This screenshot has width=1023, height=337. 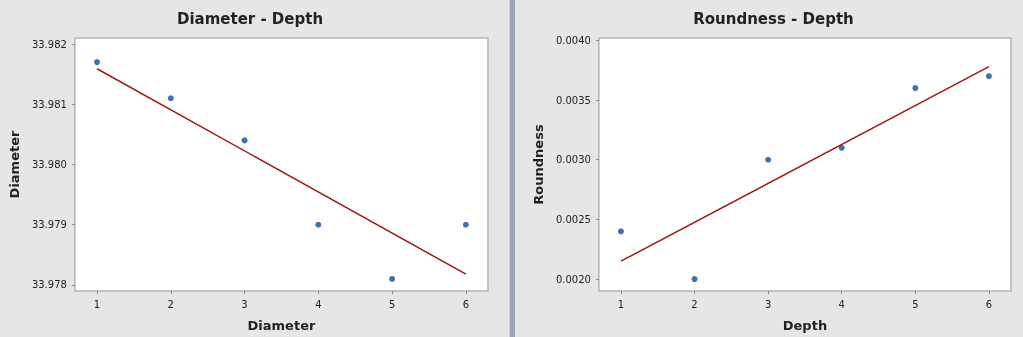 I want to click on y-tick-label: 0.0035, so click(x=573, y=100).